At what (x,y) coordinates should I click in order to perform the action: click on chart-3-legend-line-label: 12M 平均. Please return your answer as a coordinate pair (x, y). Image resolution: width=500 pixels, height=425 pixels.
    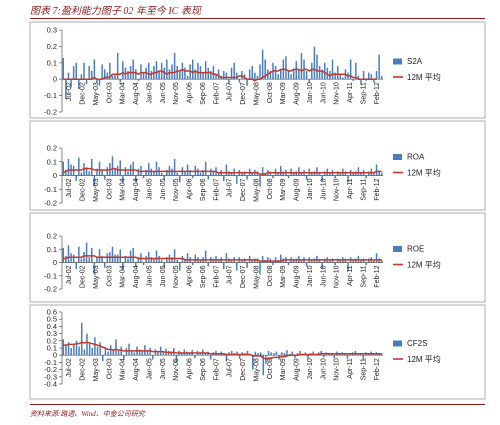
    Looking at the image, I should click on (424, 265).